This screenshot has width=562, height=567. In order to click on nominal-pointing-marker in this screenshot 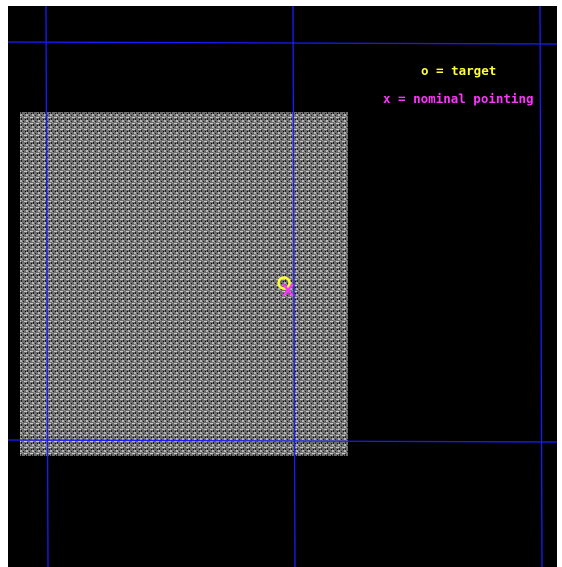, I will do `click(288, 290)`.